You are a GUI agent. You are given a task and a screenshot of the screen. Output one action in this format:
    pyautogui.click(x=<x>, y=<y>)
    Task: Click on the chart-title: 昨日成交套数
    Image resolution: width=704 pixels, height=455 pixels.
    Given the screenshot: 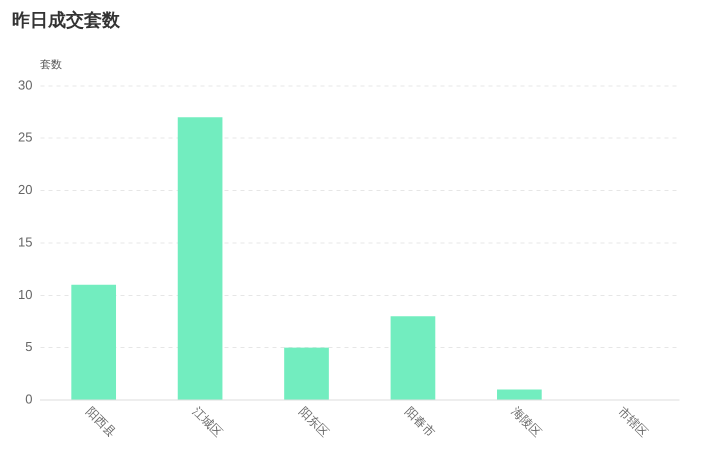 What is the action you would take?
    pyautogui.click(x=66, y=20)
    